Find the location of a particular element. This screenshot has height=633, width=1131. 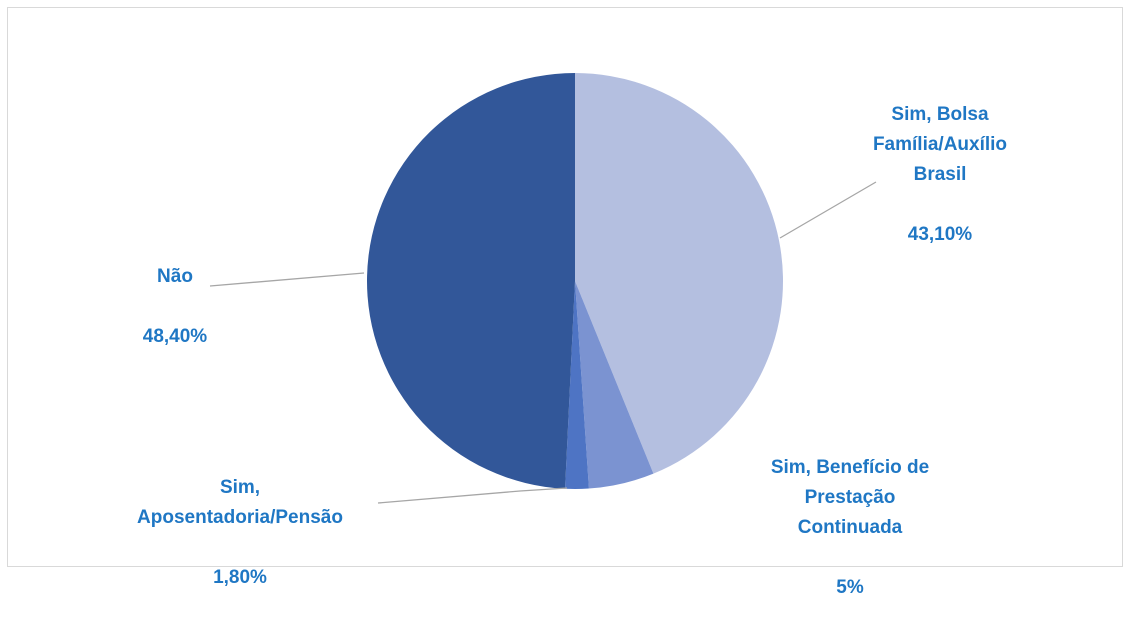

leader-aposentadoria is located at coordinates (472, 495).